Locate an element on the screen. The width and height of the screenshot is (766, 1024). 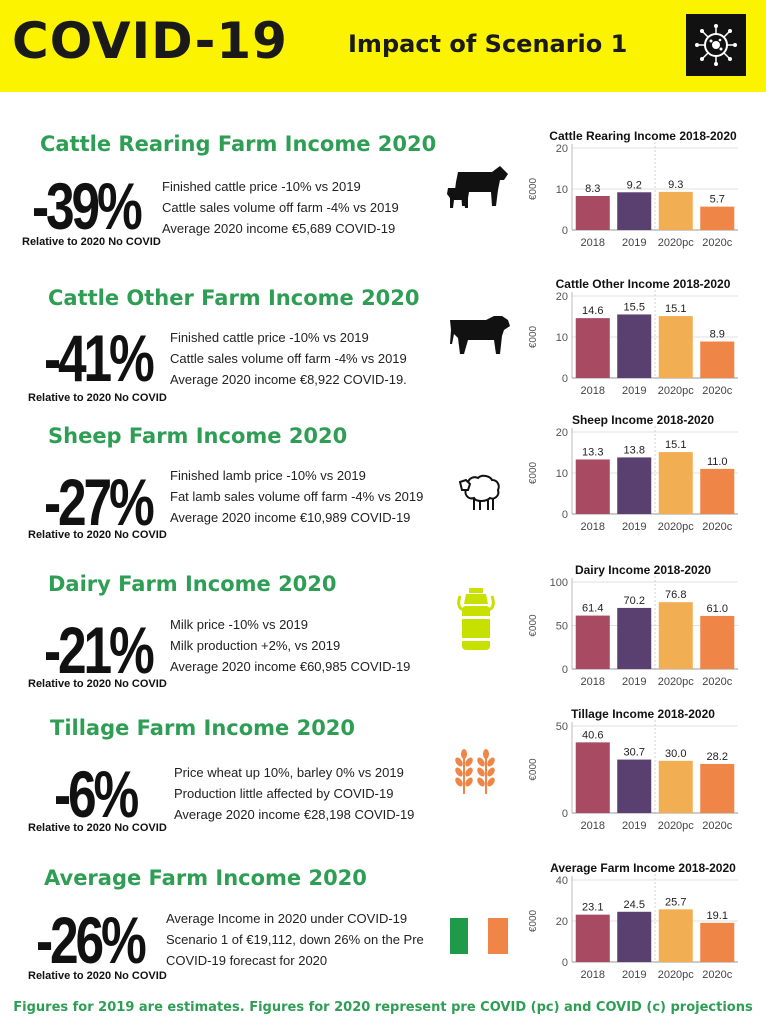
chart-title: Dairy Income 2018-2020 is located at coordinates (643, 570).